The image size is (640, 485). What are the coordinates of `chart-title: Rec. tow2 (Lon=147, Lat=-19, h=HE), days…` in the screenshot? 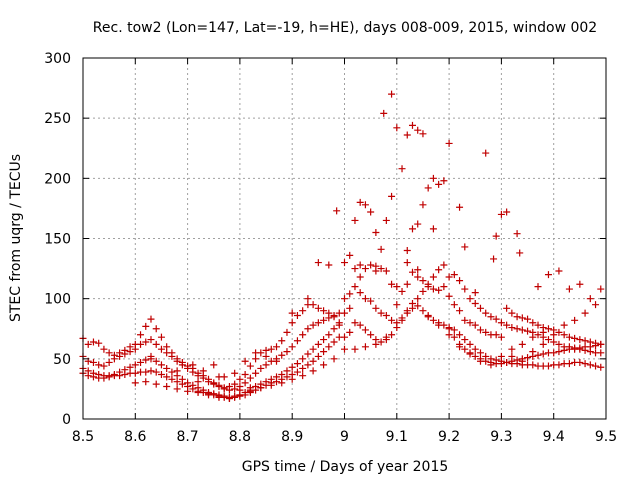 It's located at (345, 28).